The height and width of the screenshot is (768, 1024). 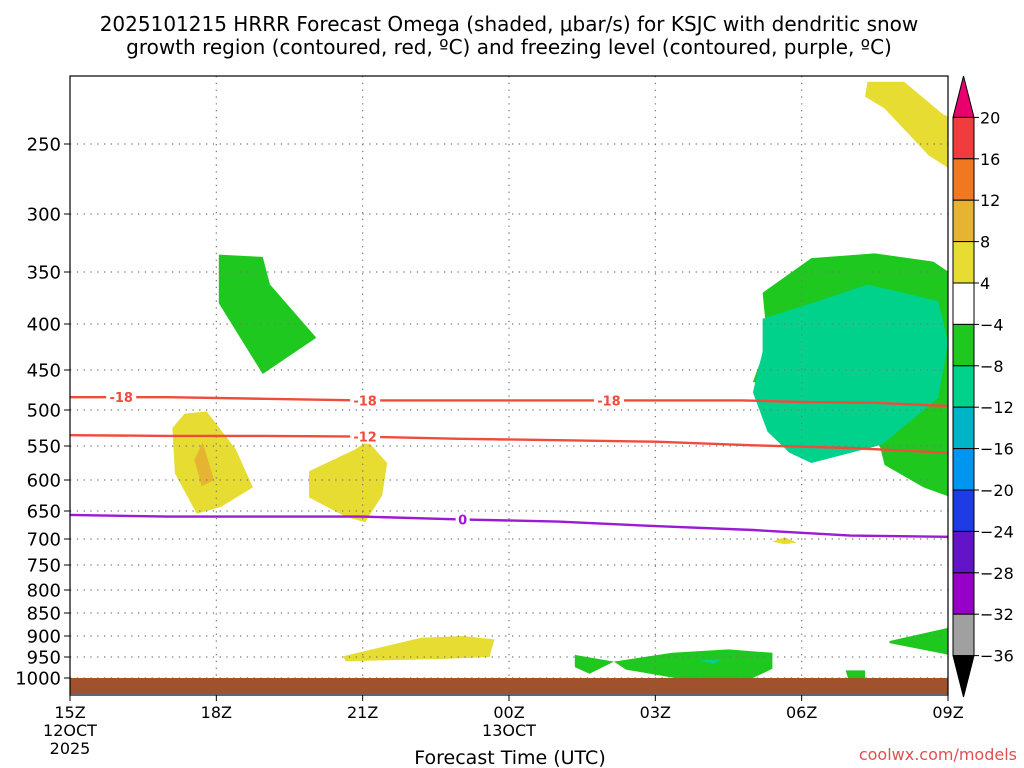 I want to click on colorbar-label: −36, so click(x=997, y=656).